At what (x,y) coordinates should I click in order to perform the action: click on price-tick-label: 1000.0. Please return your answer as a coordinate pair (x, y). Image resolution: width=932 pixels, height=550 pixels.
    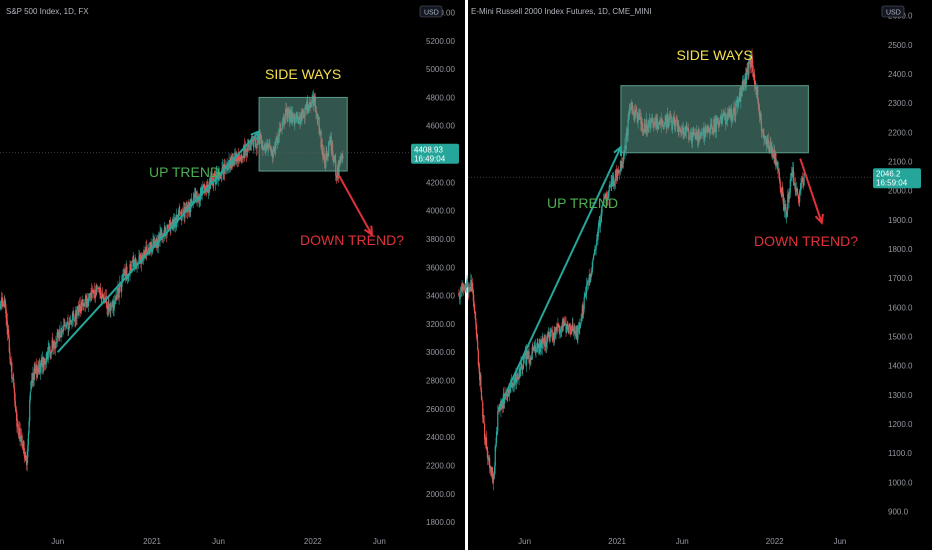
    Looking at the image, I should click on (900, 482).